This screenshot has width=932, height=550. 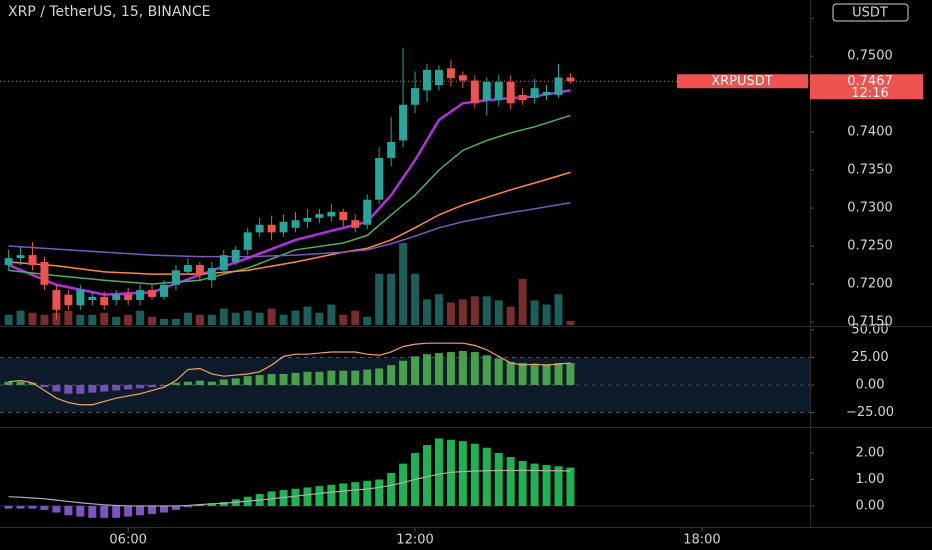 I want to click on symbol-label-box, so click(x=742, y=81).